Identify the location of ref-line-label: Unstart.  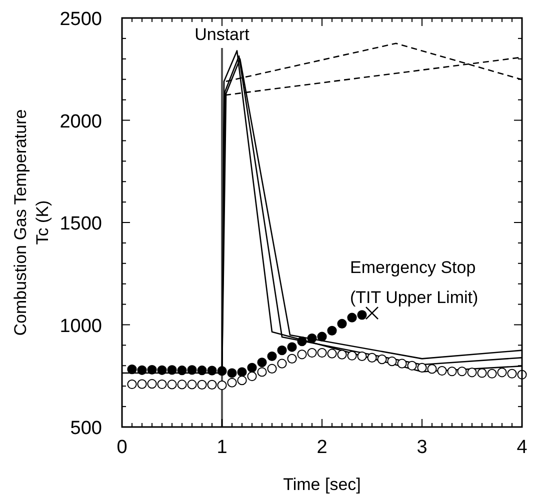
(222, 34).